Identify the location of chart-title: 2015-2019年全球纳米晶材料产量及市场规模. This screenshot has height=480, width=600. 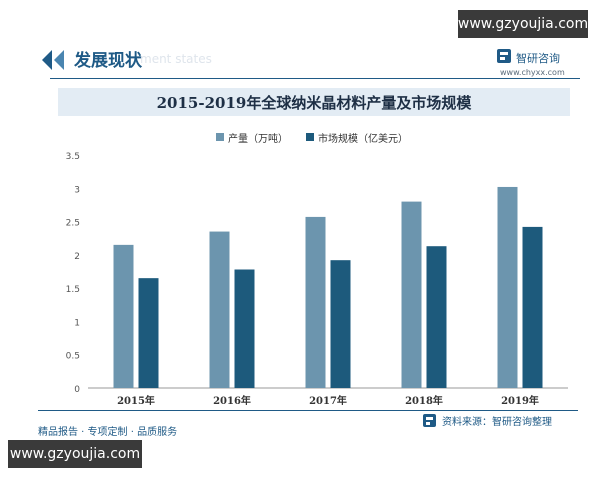
(314, 103).